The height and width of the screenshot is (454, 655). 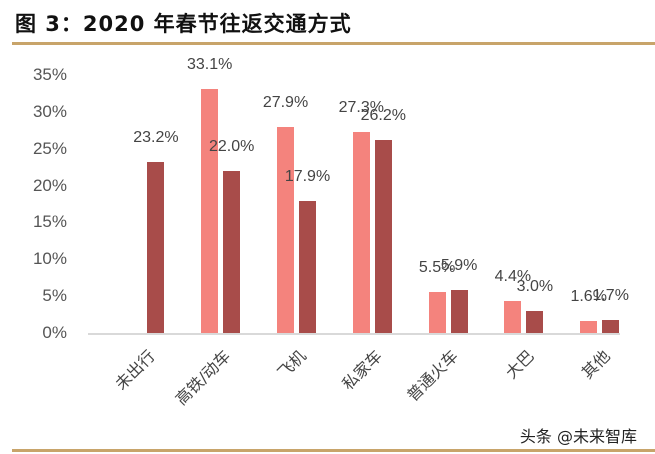 I want to click on data-label: 26.2%, so click(x=383, y=115).